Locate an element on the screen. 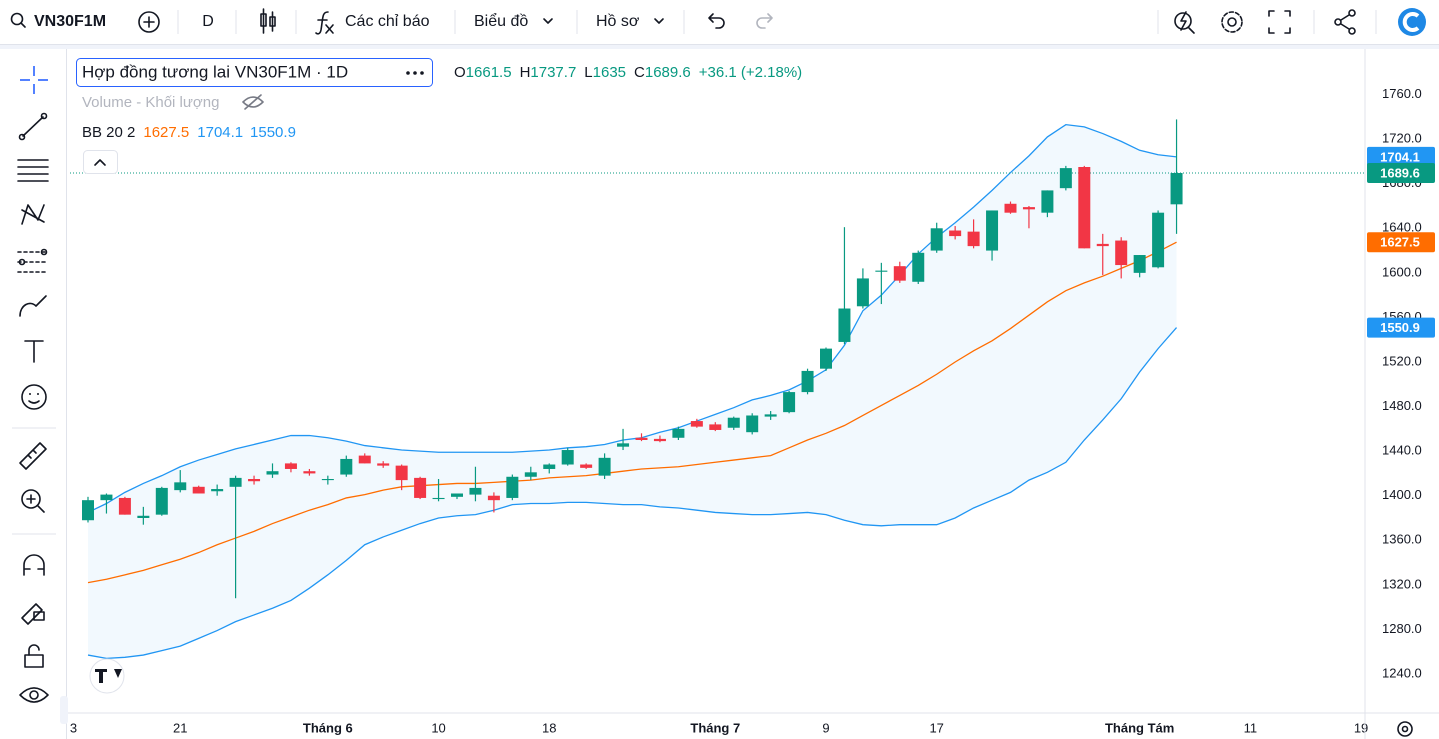  more-button is located at coordinates (415, 73).